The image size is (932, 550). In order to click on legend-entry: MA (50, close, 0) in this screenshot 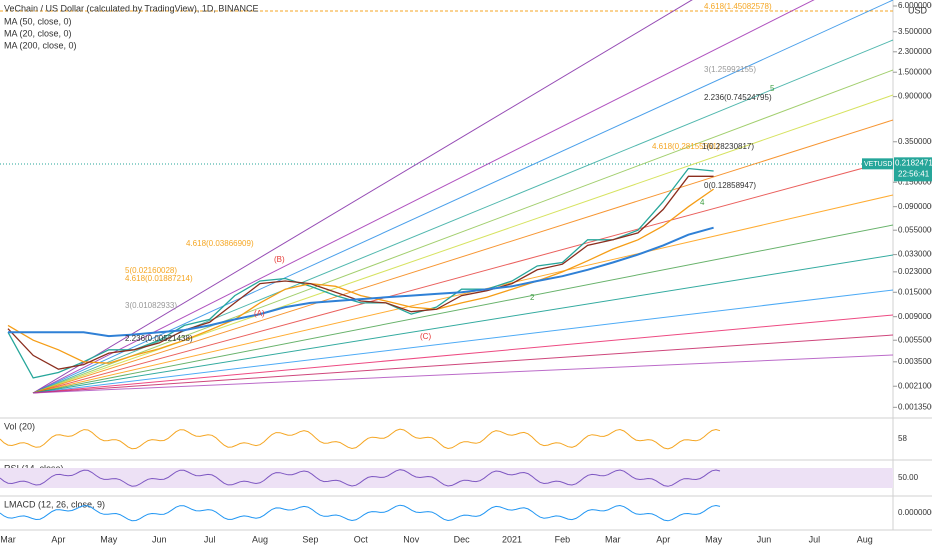, I will do `click(38, 21)`.